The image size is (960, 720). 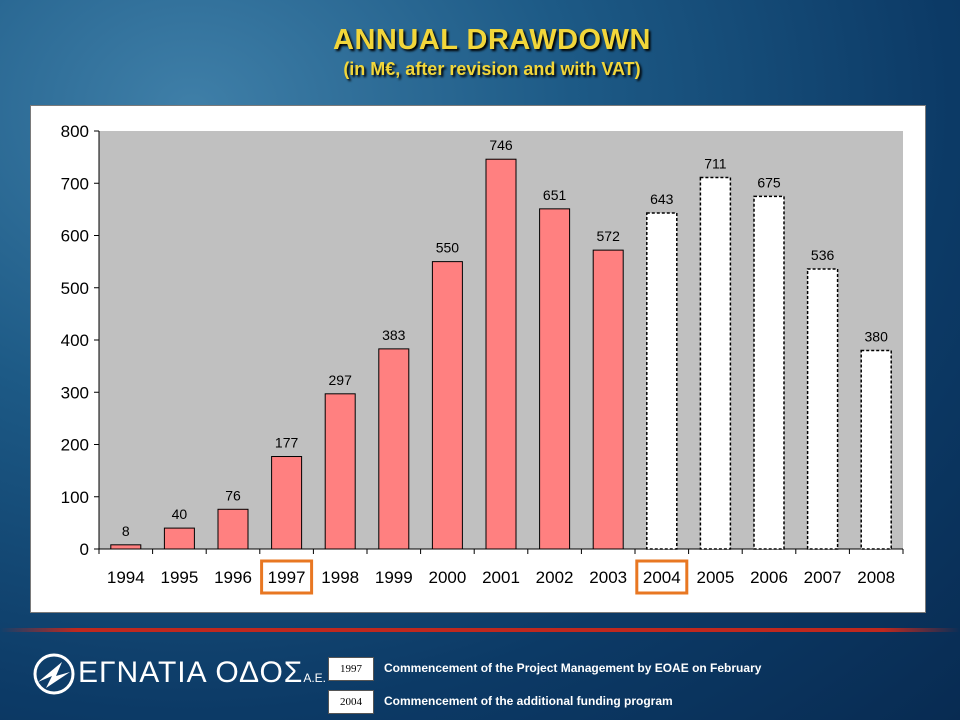 I want to click on page-title: ANNUAL DRAWDOWN, so click(x=492, y=40).